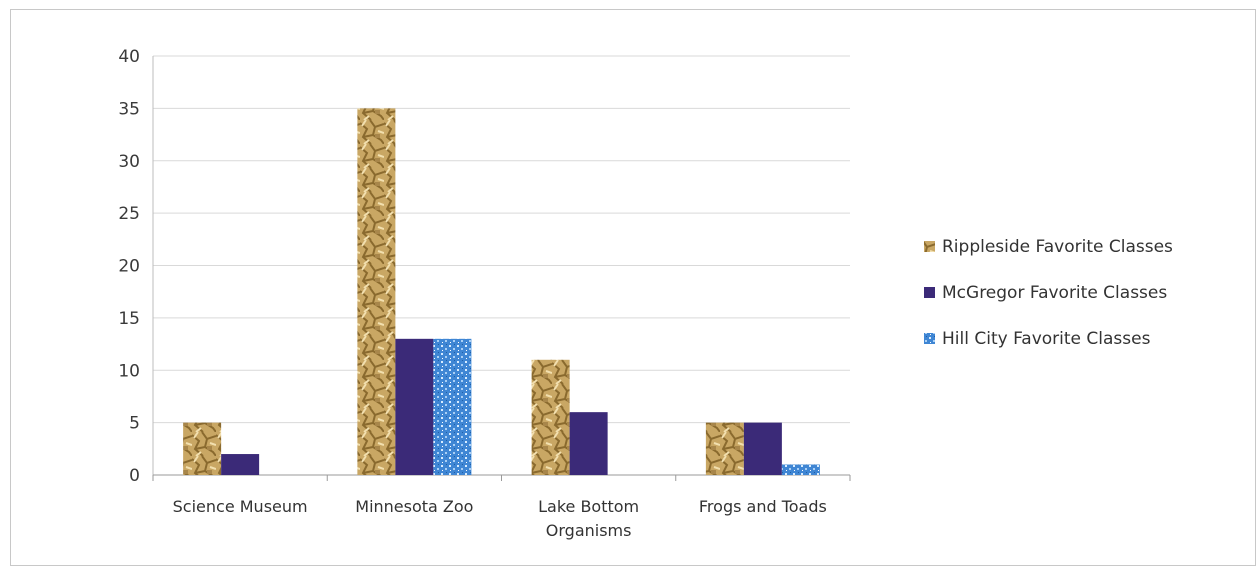 This screenshot has height=572, width=1260. Describe the element at coordinates (1046, 339) in the screenshot. I see `legend-label: Hill City Favorite Classes` at that location.